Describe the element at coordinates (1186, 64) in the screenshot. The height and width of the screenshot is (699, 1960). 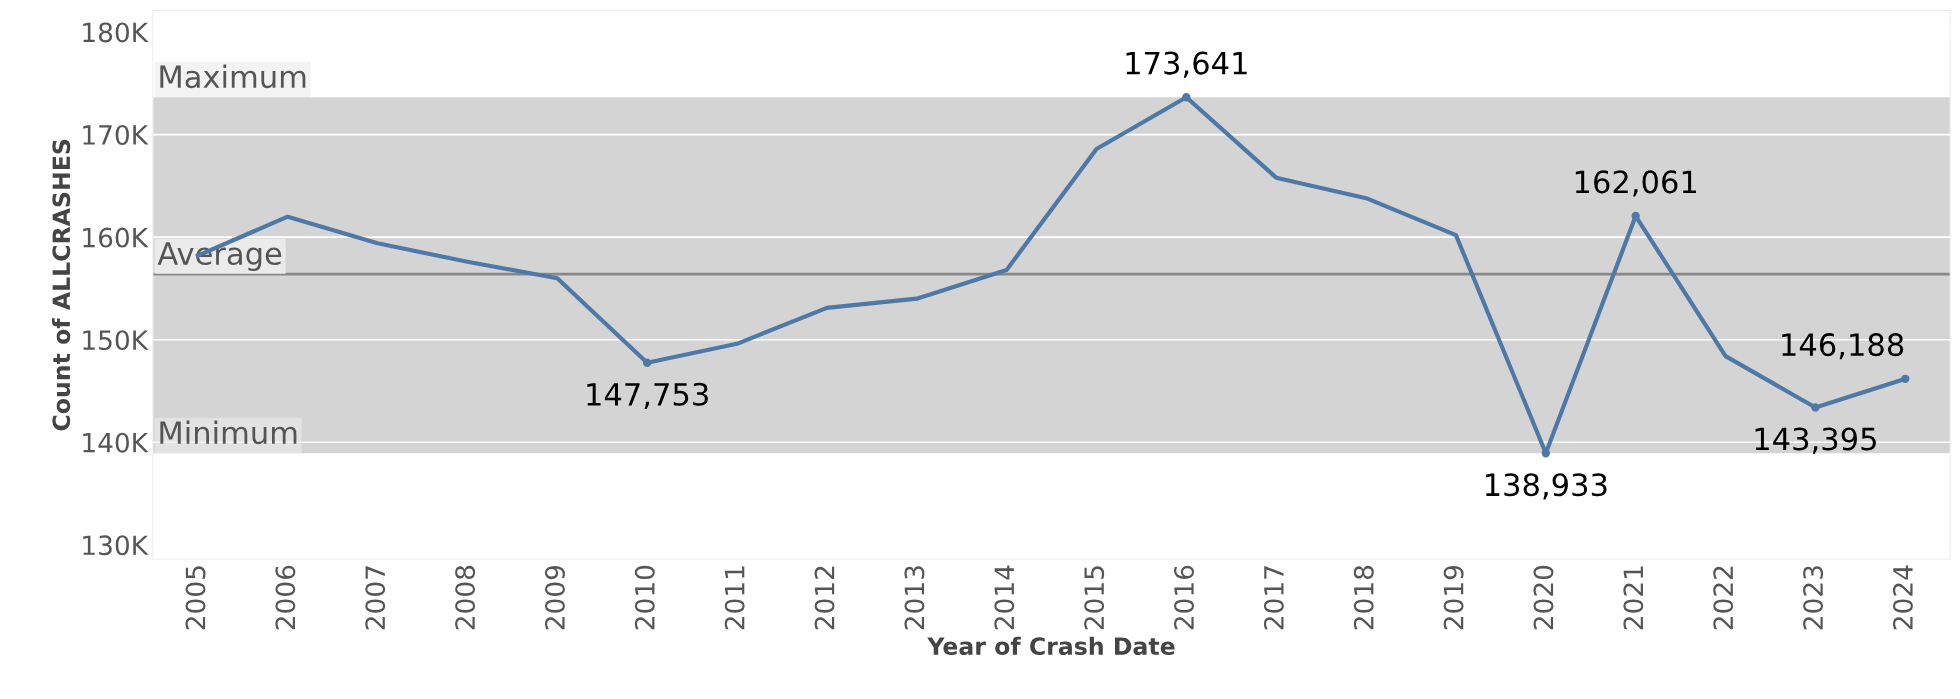
I see `data-label: 173,641` at that location.